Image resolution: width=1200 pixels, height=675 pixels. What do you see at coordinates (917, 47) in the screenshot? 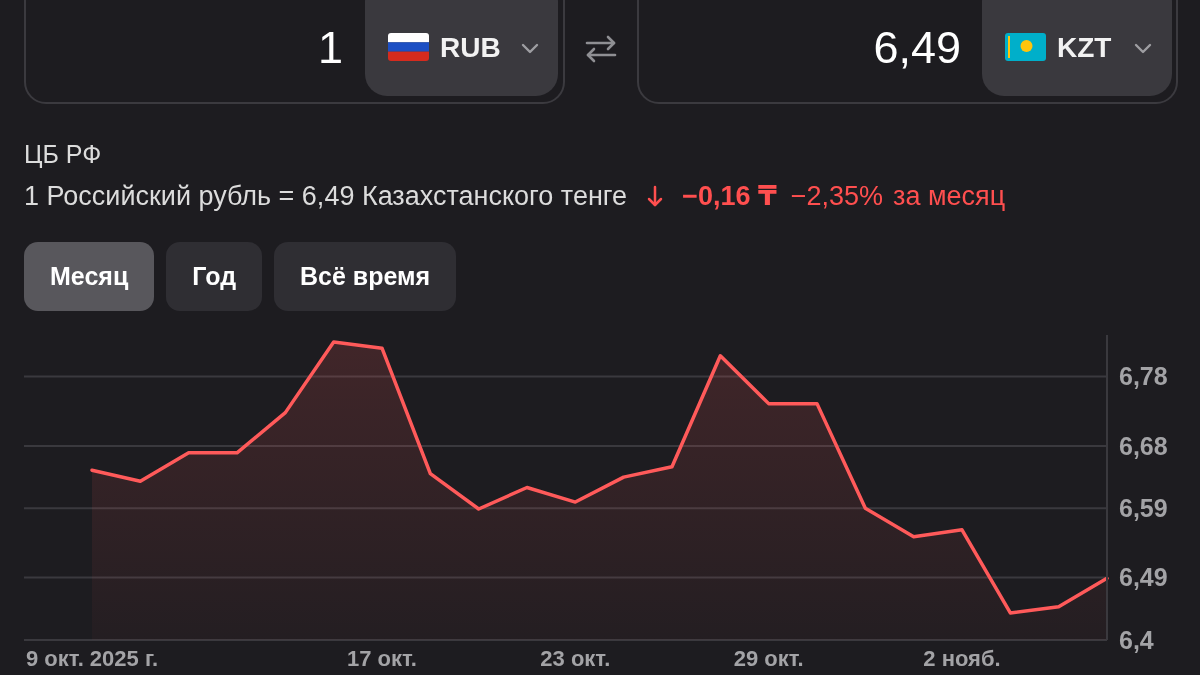
I see `text: 6,49` at bounding box center [917, 47].